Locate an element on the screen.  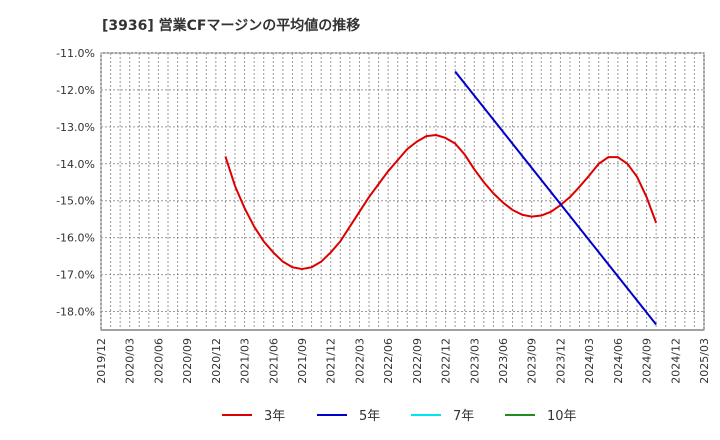
x-tick-label: 2023/06 is located at coordinates (503, 361).